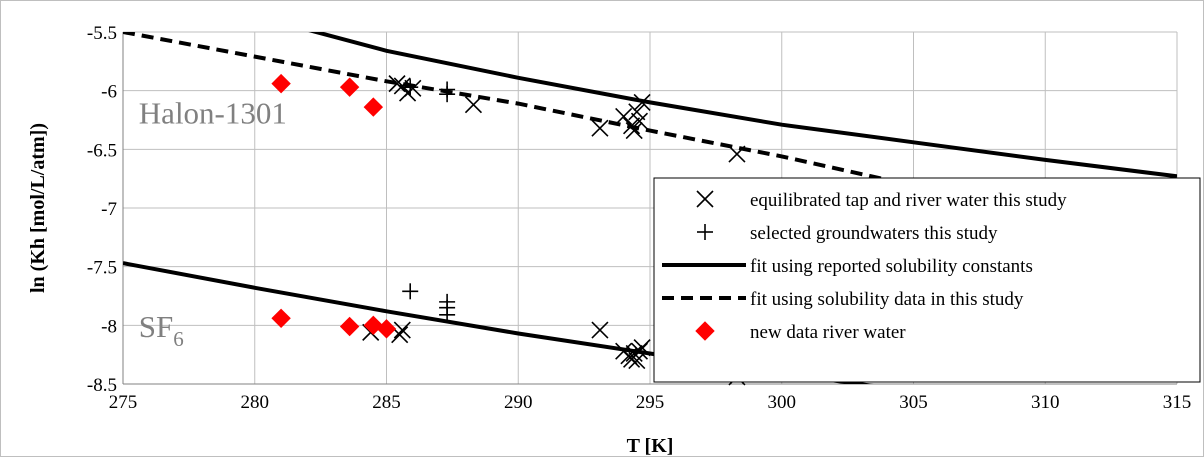  Describe the element at coordinates (518, 402) in the screenshot. I see `x-tick-label: 290` at that location.